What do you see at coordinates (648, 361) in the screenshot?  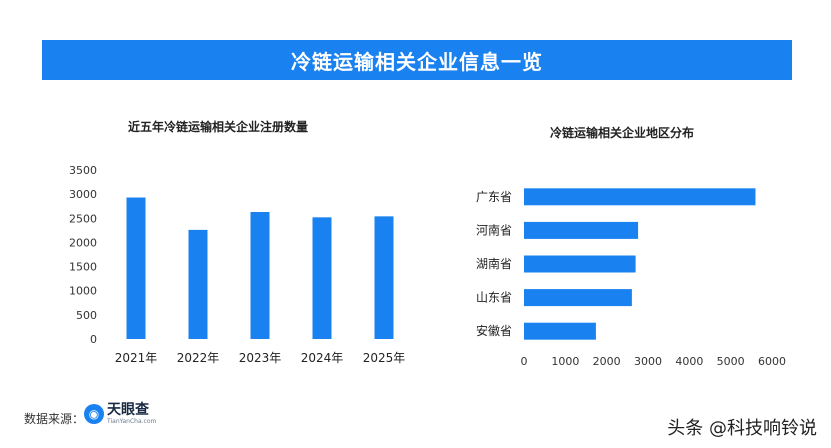 I see `x-tick-label: 3000` at bounding box center [648, 361].